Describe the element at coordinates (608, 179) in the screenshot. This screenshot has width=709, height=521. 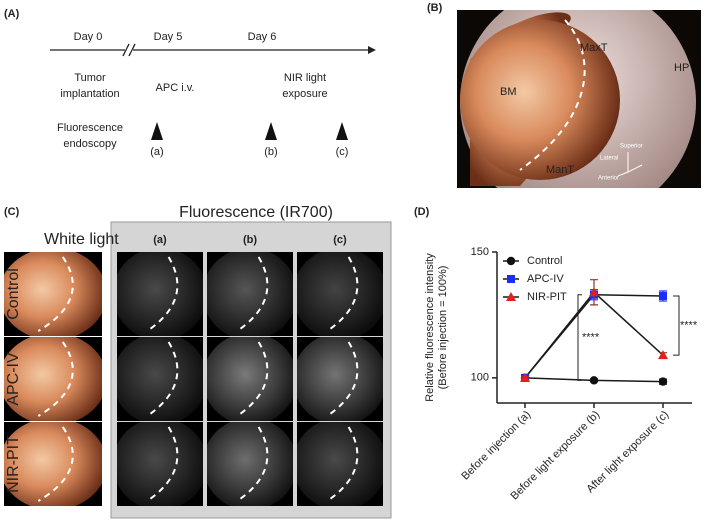
I see `orientation-label: Anterior` at that location.